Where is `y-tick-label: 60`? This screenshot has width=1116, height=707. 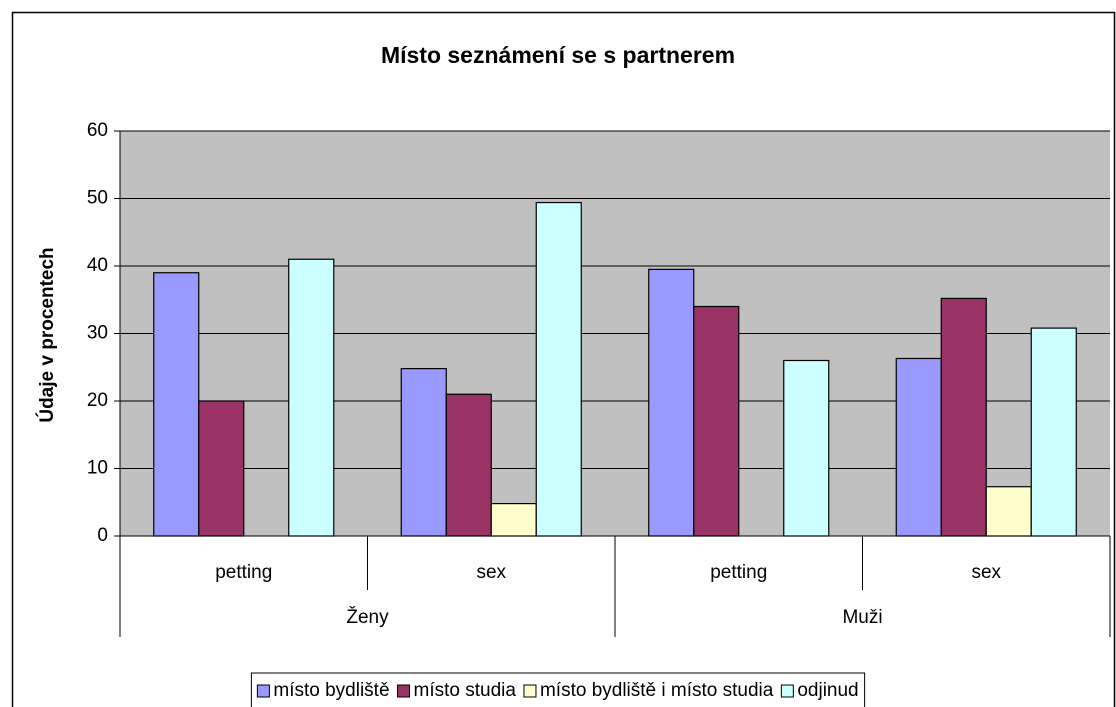 y-tick-label: 60 is located at coordinates (97, 130).